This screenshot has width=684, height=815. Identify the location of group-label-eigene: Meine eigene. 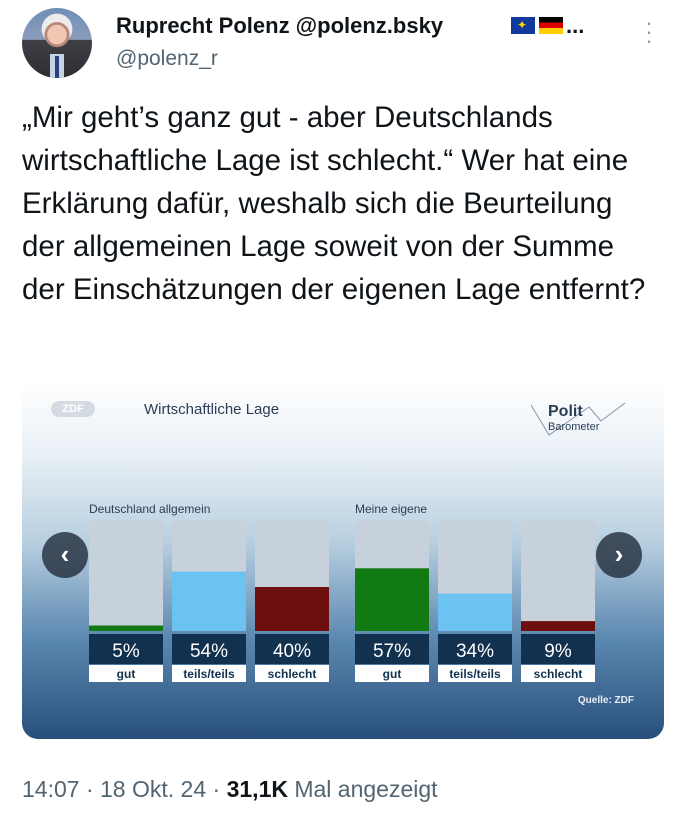
(391, 509).